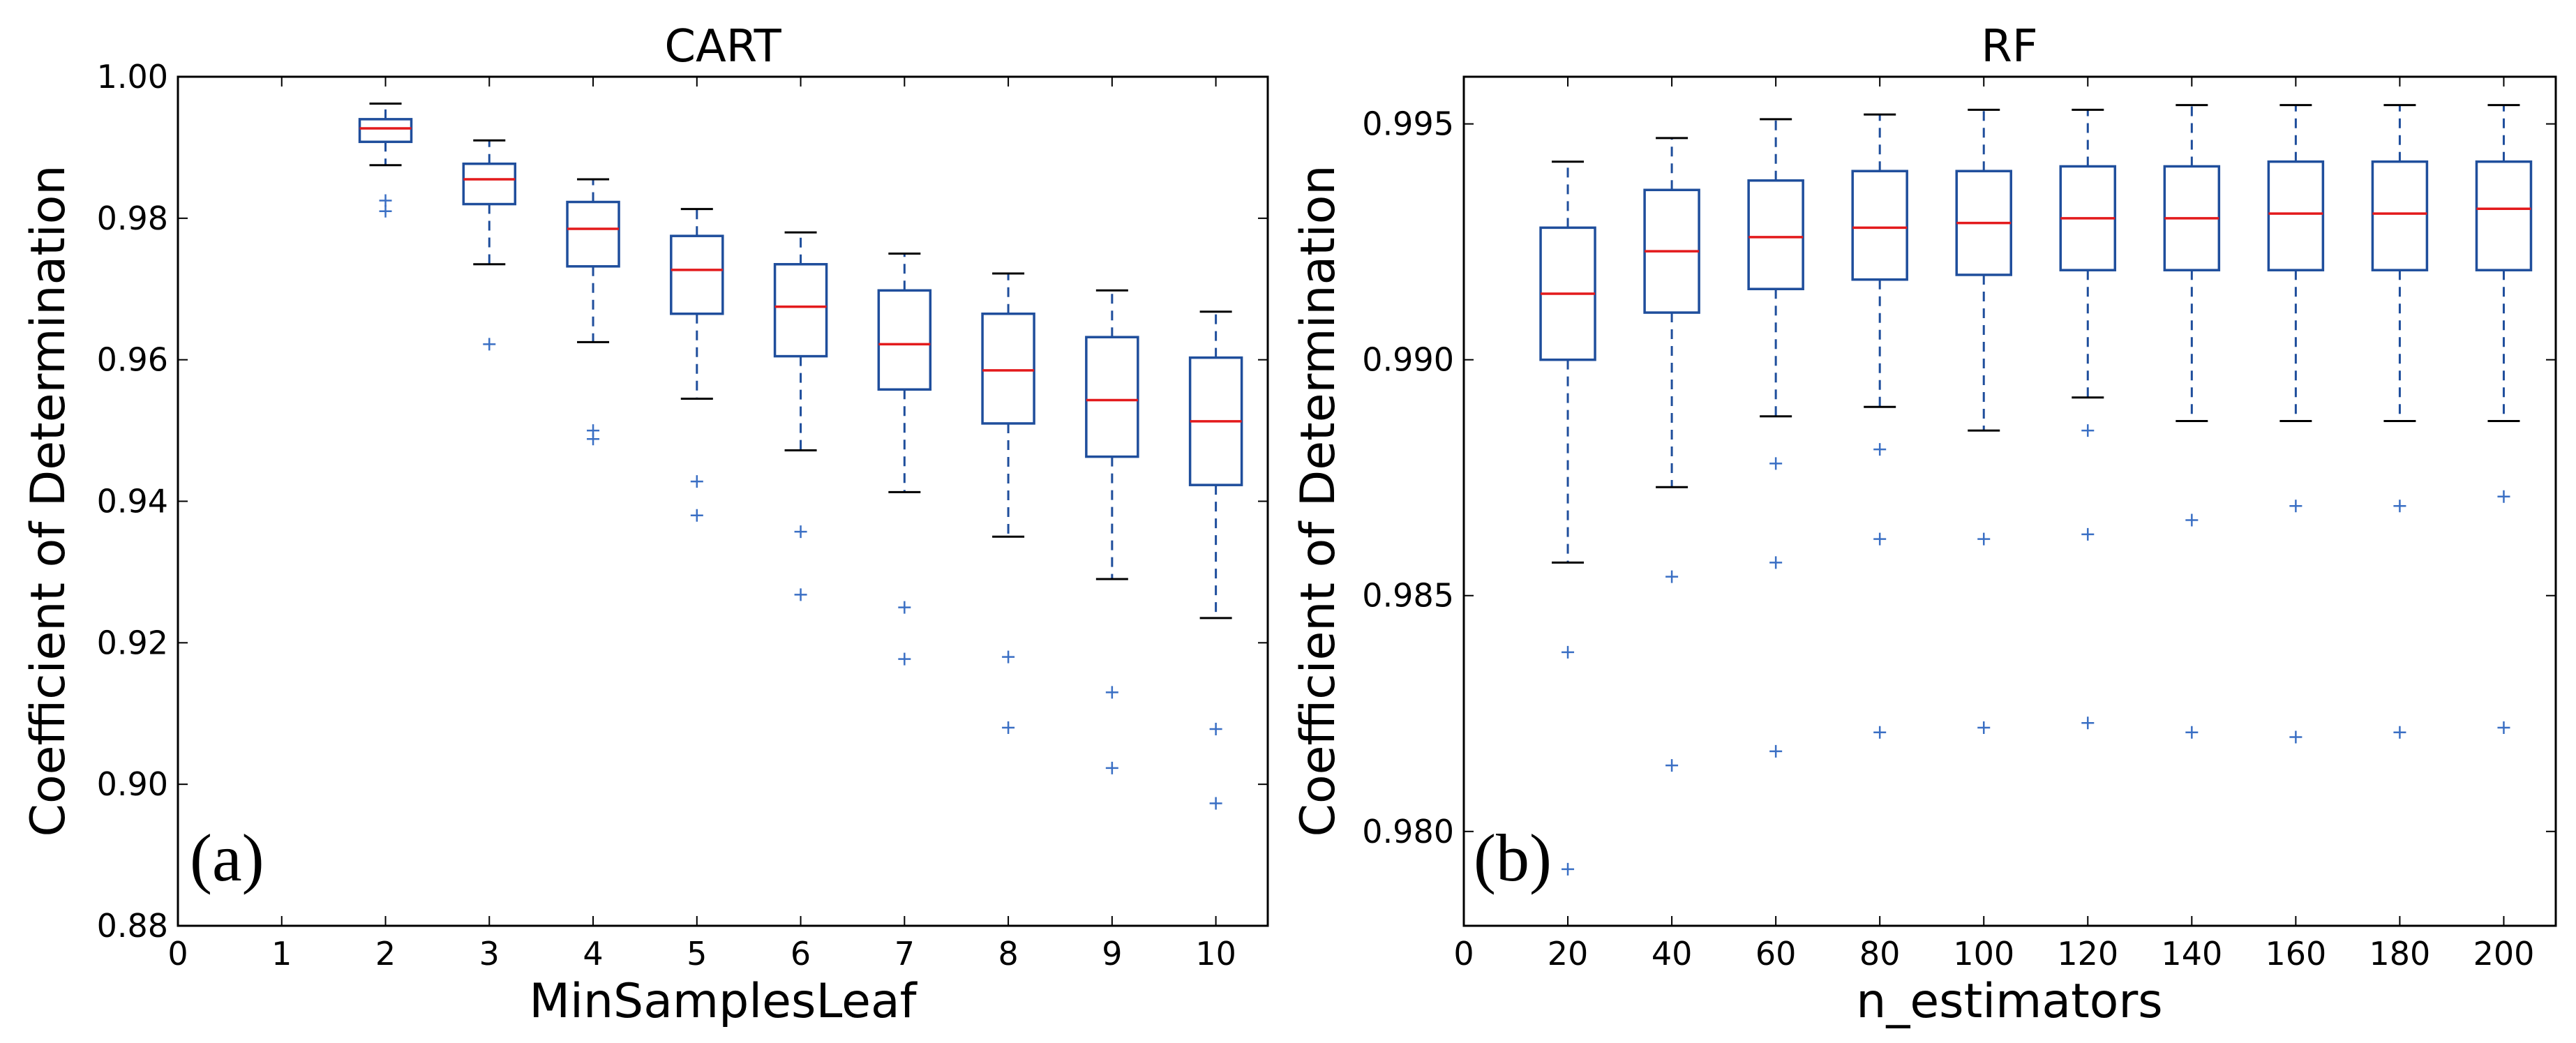 This screenshot has height=1043, width=2576. I want to click on rf-x-tick-label: 200, so click(2504, 954).